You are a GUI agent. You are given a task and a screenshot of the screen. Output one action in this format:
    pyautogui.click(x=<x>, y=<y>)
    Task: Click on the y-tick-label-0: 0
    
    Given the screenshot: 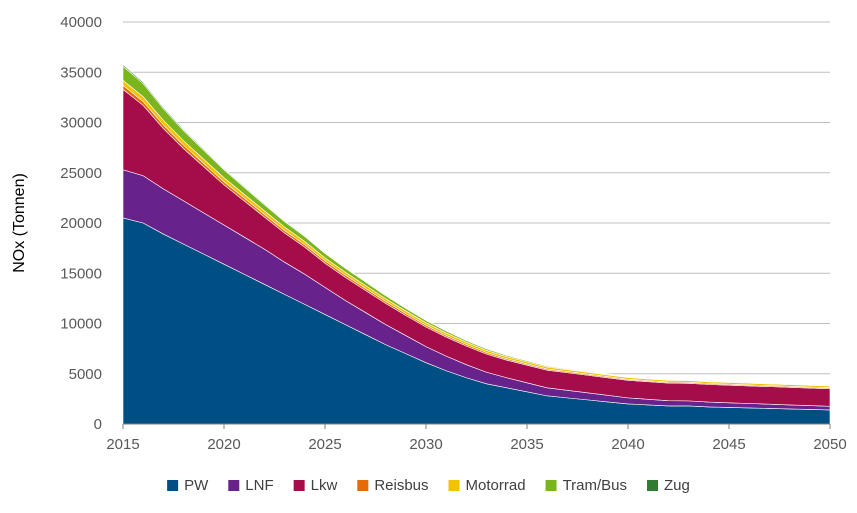 What is the action you would take?
    pyautogui.click(x=98, y=424)
    